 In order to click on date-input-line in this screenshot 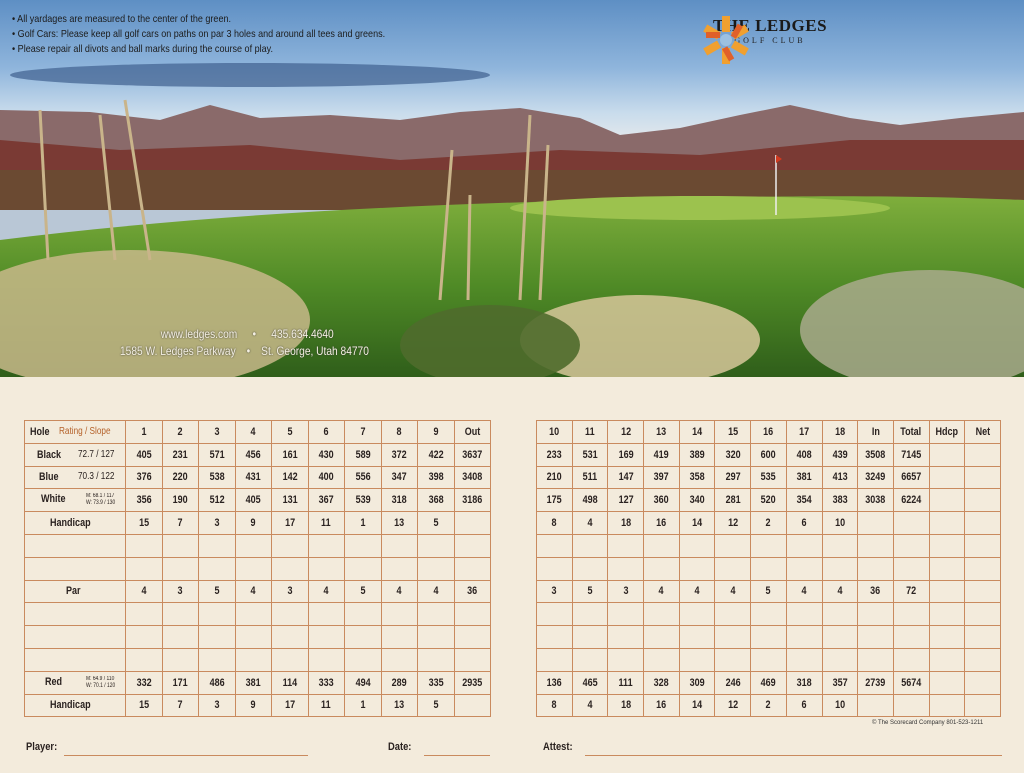, I will do `click(457, 755)`.